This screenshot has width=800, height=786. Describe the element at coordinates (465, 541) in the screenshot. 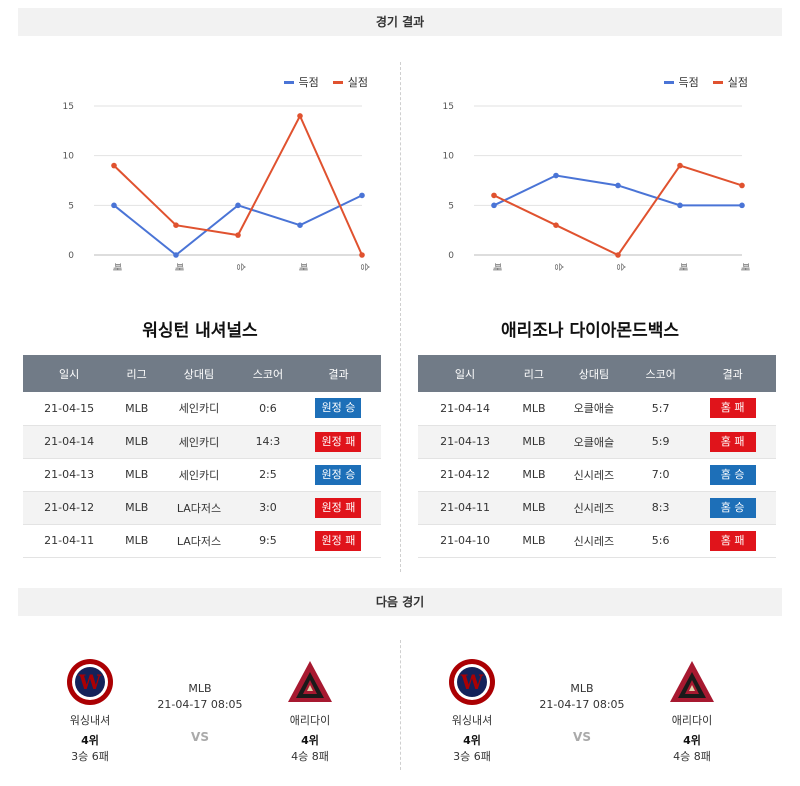

I see `cell-date: 21-04-10` at that location.